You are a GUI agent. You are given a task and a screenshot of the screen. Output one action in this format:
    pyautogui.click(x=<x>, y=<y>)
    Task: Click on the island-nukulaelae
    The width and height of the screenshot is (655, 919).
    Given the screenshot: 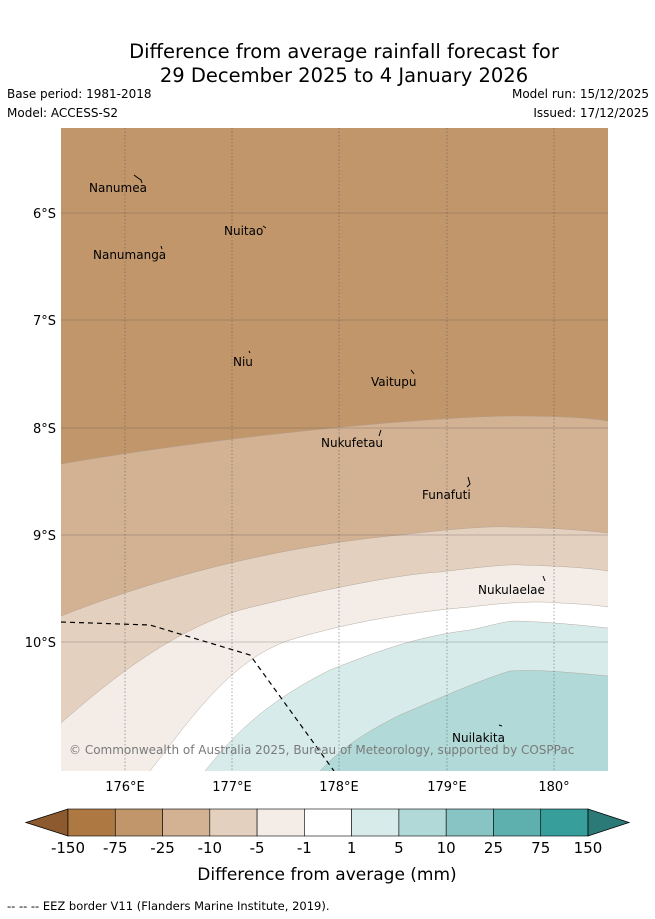 What is the action you would take?
    pyautogui.click(x=544, y=578)
    